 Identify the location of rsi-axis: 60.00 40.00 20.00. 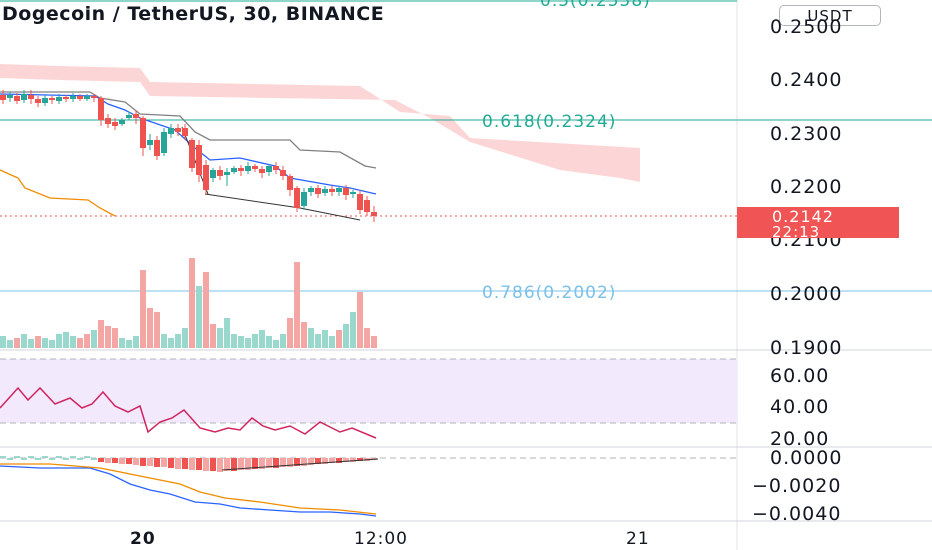
(799, 407).